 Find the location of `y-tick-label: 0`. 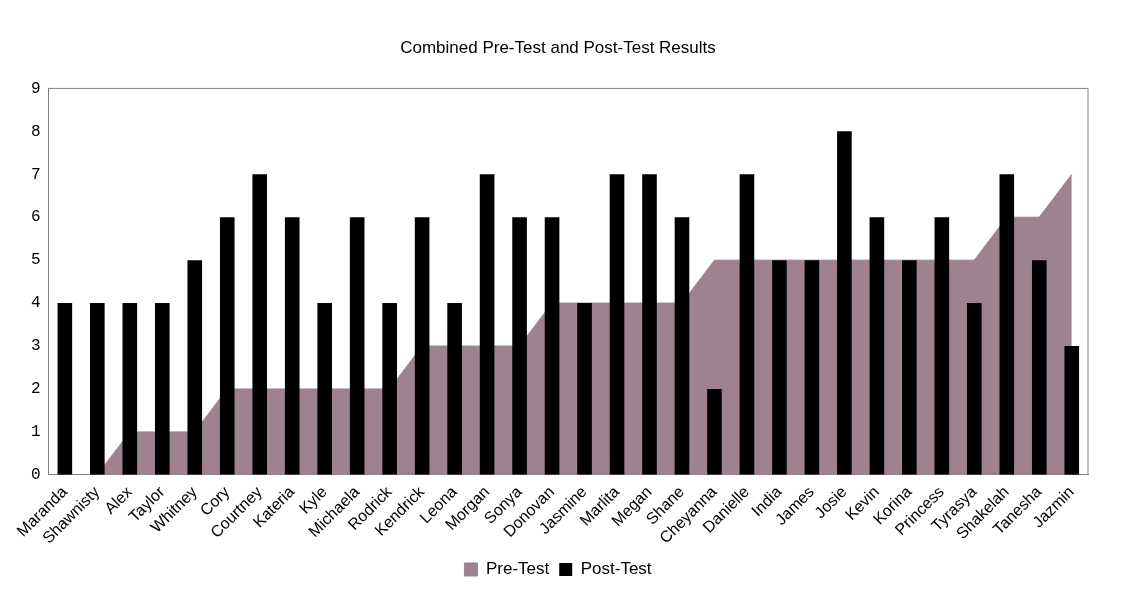

y-tick-label: 0 is located at coordinates (35, 475).